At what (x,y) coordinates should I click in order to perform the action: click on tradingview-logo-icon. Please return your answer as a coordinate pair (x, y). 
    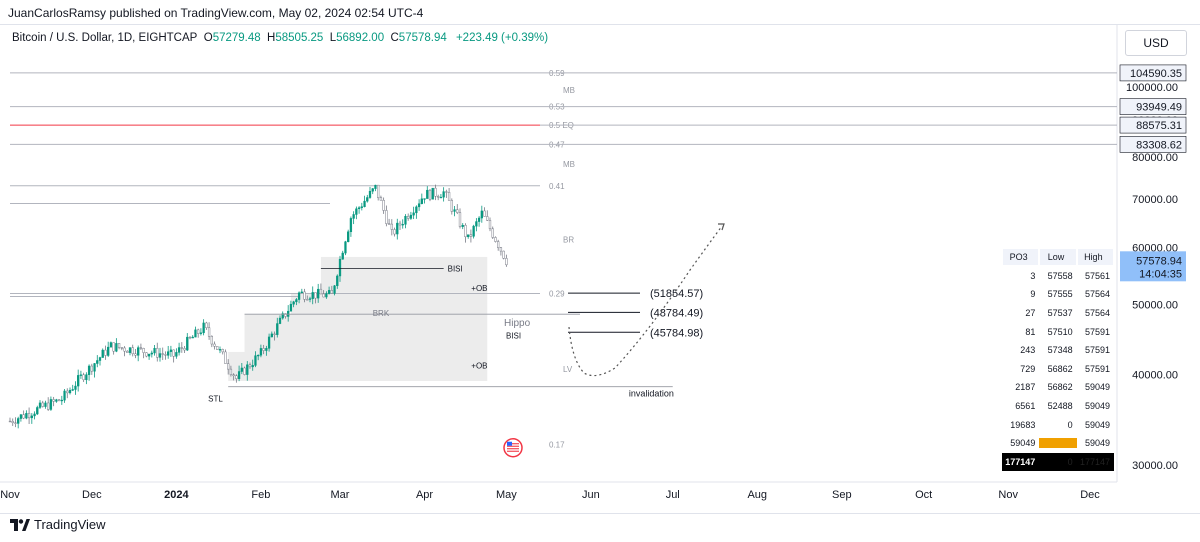
    Looking at the image, I should click on (20, 524).